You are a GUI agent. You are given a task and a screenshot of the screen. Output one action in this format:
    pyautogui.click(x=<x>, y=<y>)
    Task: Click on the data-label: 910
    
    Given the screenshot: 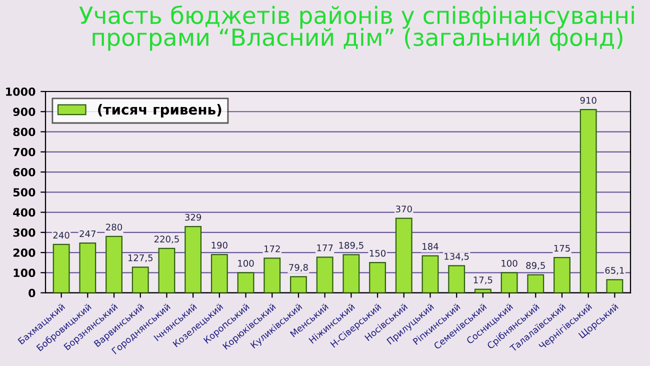 What is the action you would take?
    pyautogui.click(x=588, y=100)
    